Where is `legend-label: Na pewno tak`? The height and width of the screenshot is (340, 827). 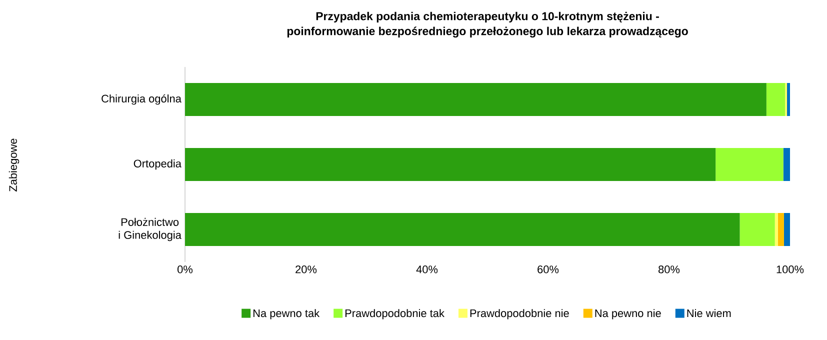
legend-label: Na pewno tak is located at coordinates (286, 314).